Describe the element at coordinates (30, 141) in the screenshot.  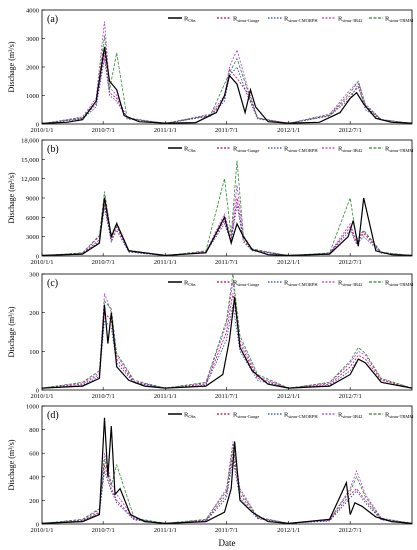
I see `y-tick-label: 18,000` at that location.